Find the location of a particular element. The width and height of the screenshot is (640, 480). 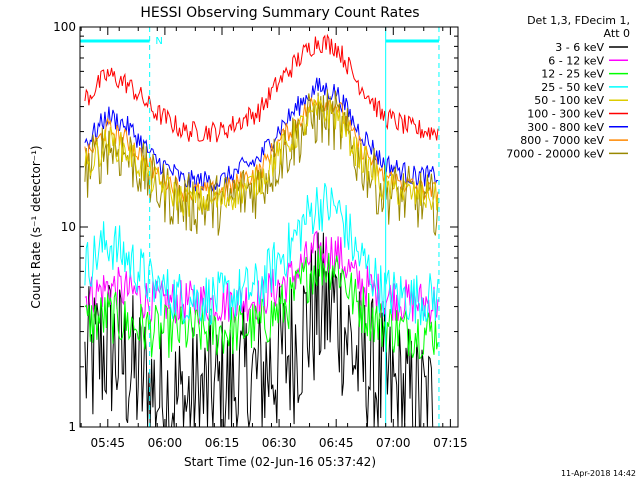

legend-entry-label: 6 - 12 keV is located at coordinates (576, 60).